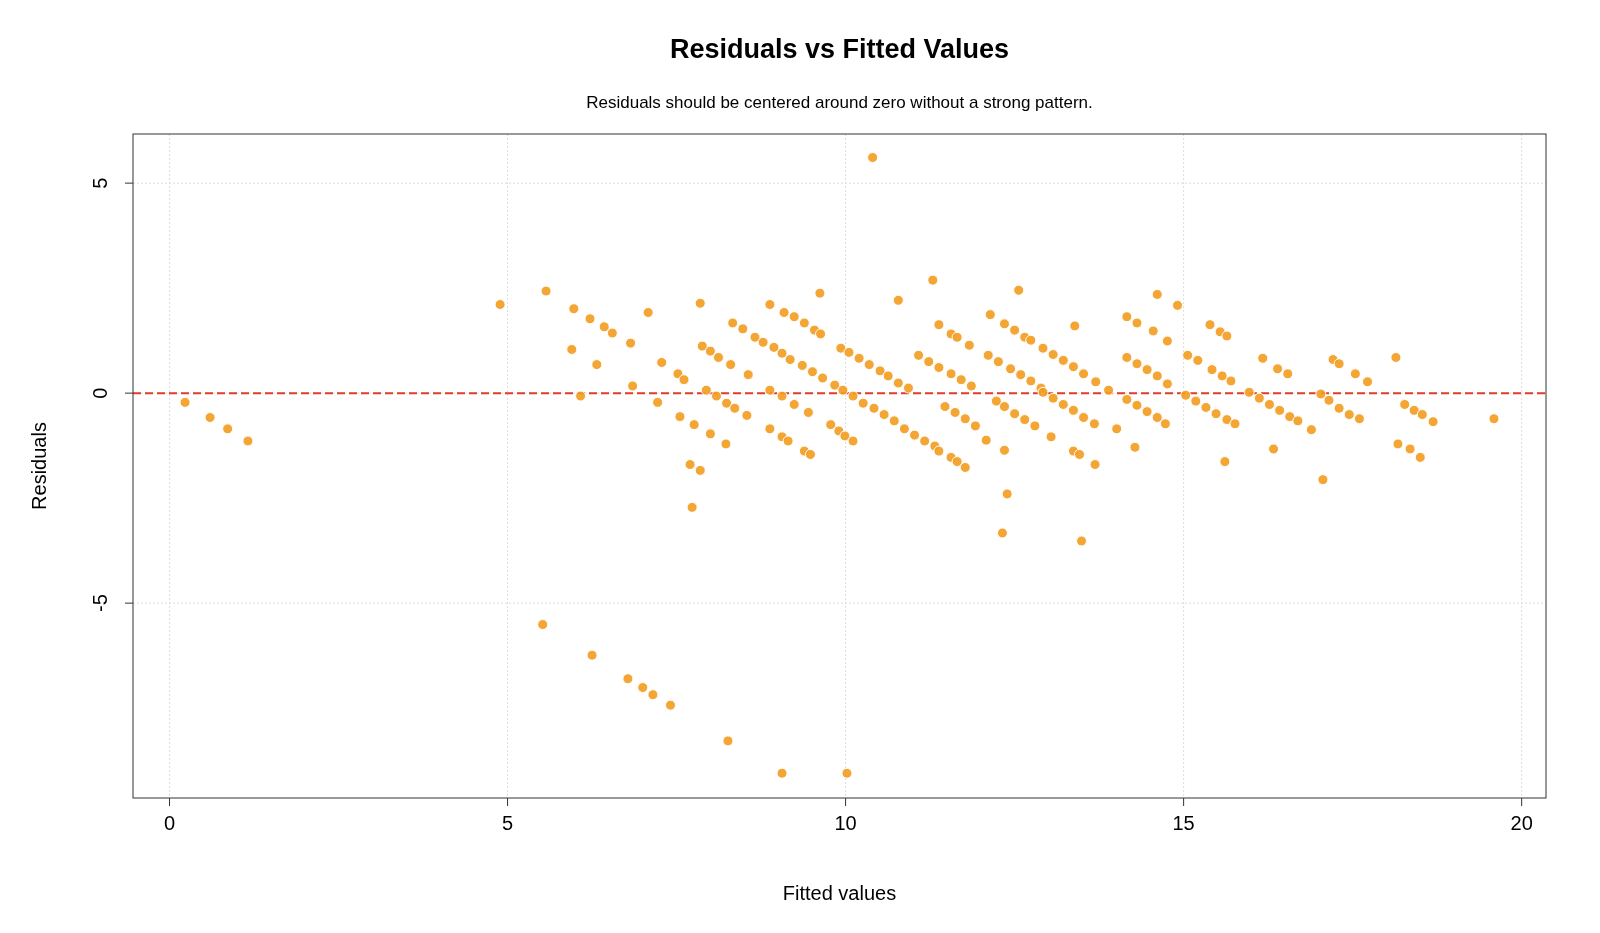  Describe the element at coordinates (839, 102) in the screenshot. I see `chart-subtitle: Residuals should be centered around zero without a strong pattern.` at that location.